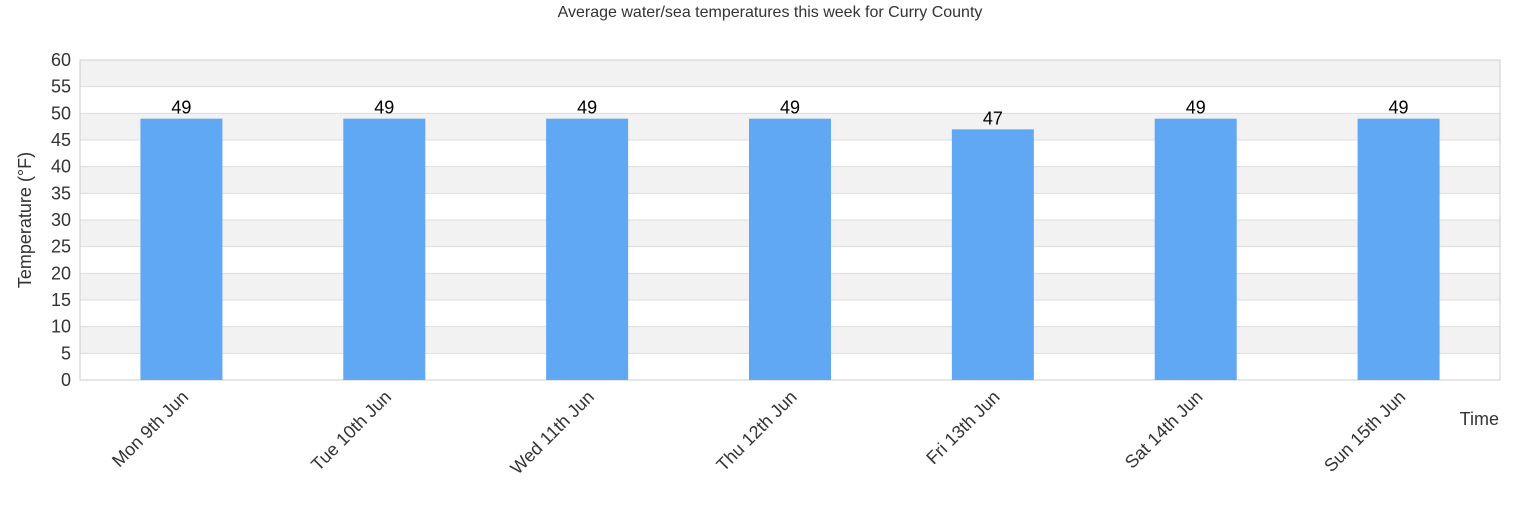 This screenshot has height=505, width=1540. I want to click on x-axis-label: Time, so click(1479, 419).